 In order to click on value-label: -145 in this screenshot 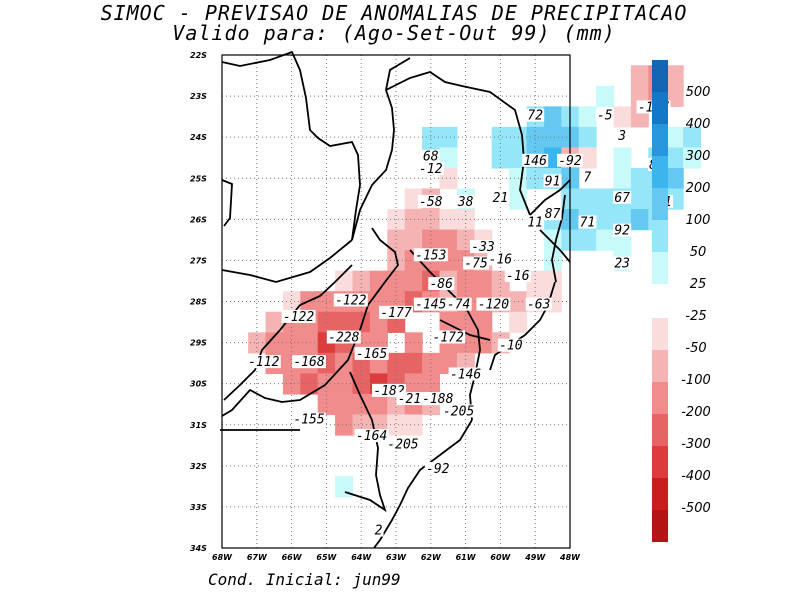, I will do `click(430, 305)`.